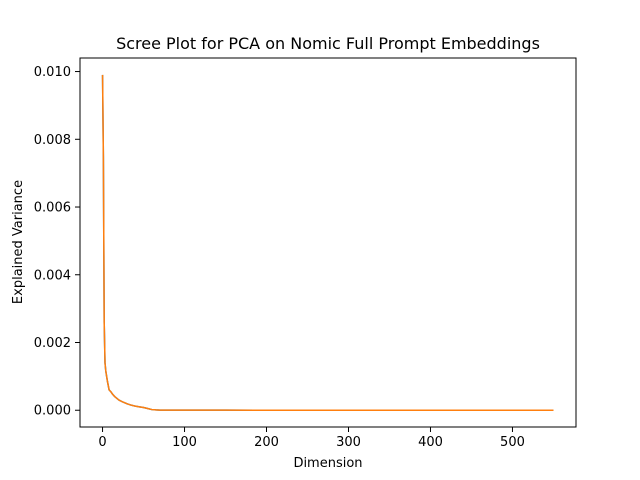  What do you see at coordinates (327, 463) in the screenshot?
I see `x-axis-label: Dimension` at bounding box center [327, 463].